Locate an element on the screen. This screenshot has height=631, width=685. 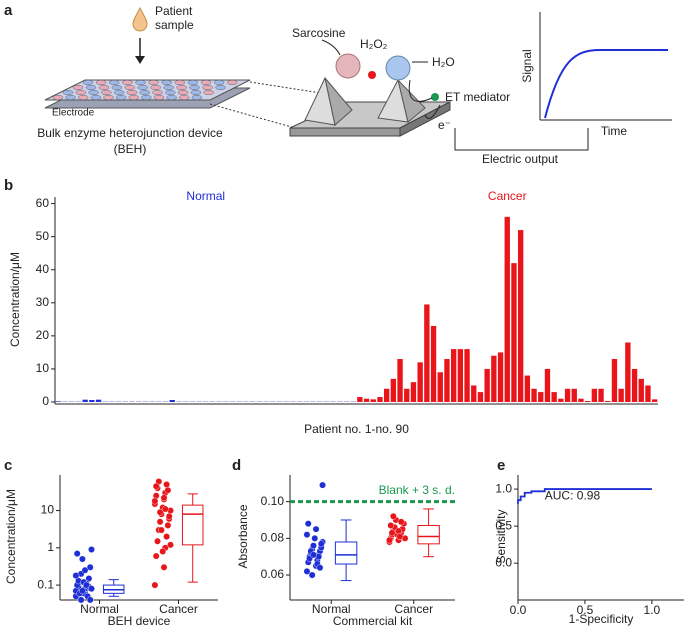
drop is located at coordinates (140, 19).